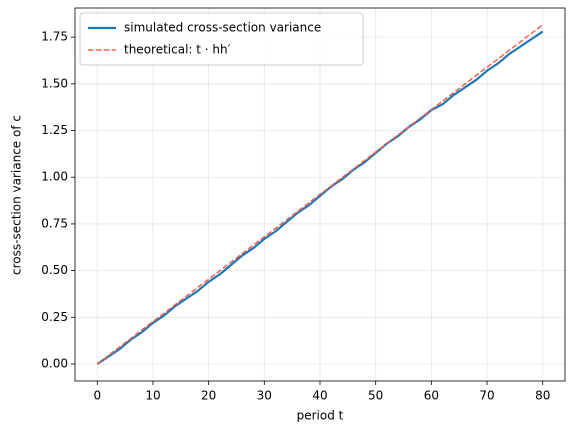  Describe the element at coordinates (54, 364) in the screenshot. I see `y-tick-label: 0.00` at that location.